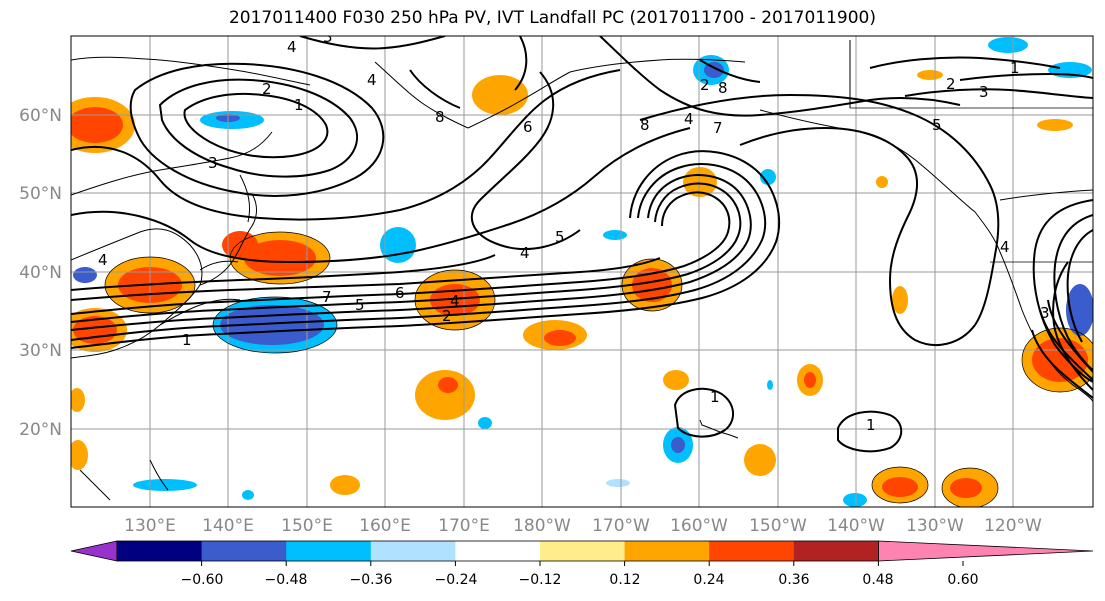 The width and height of the screenshot is (1105, 601). Describe the element at coordinates (962, 580) in the screenshot. I see `colorbar-tick-label: 0.60` at that location.